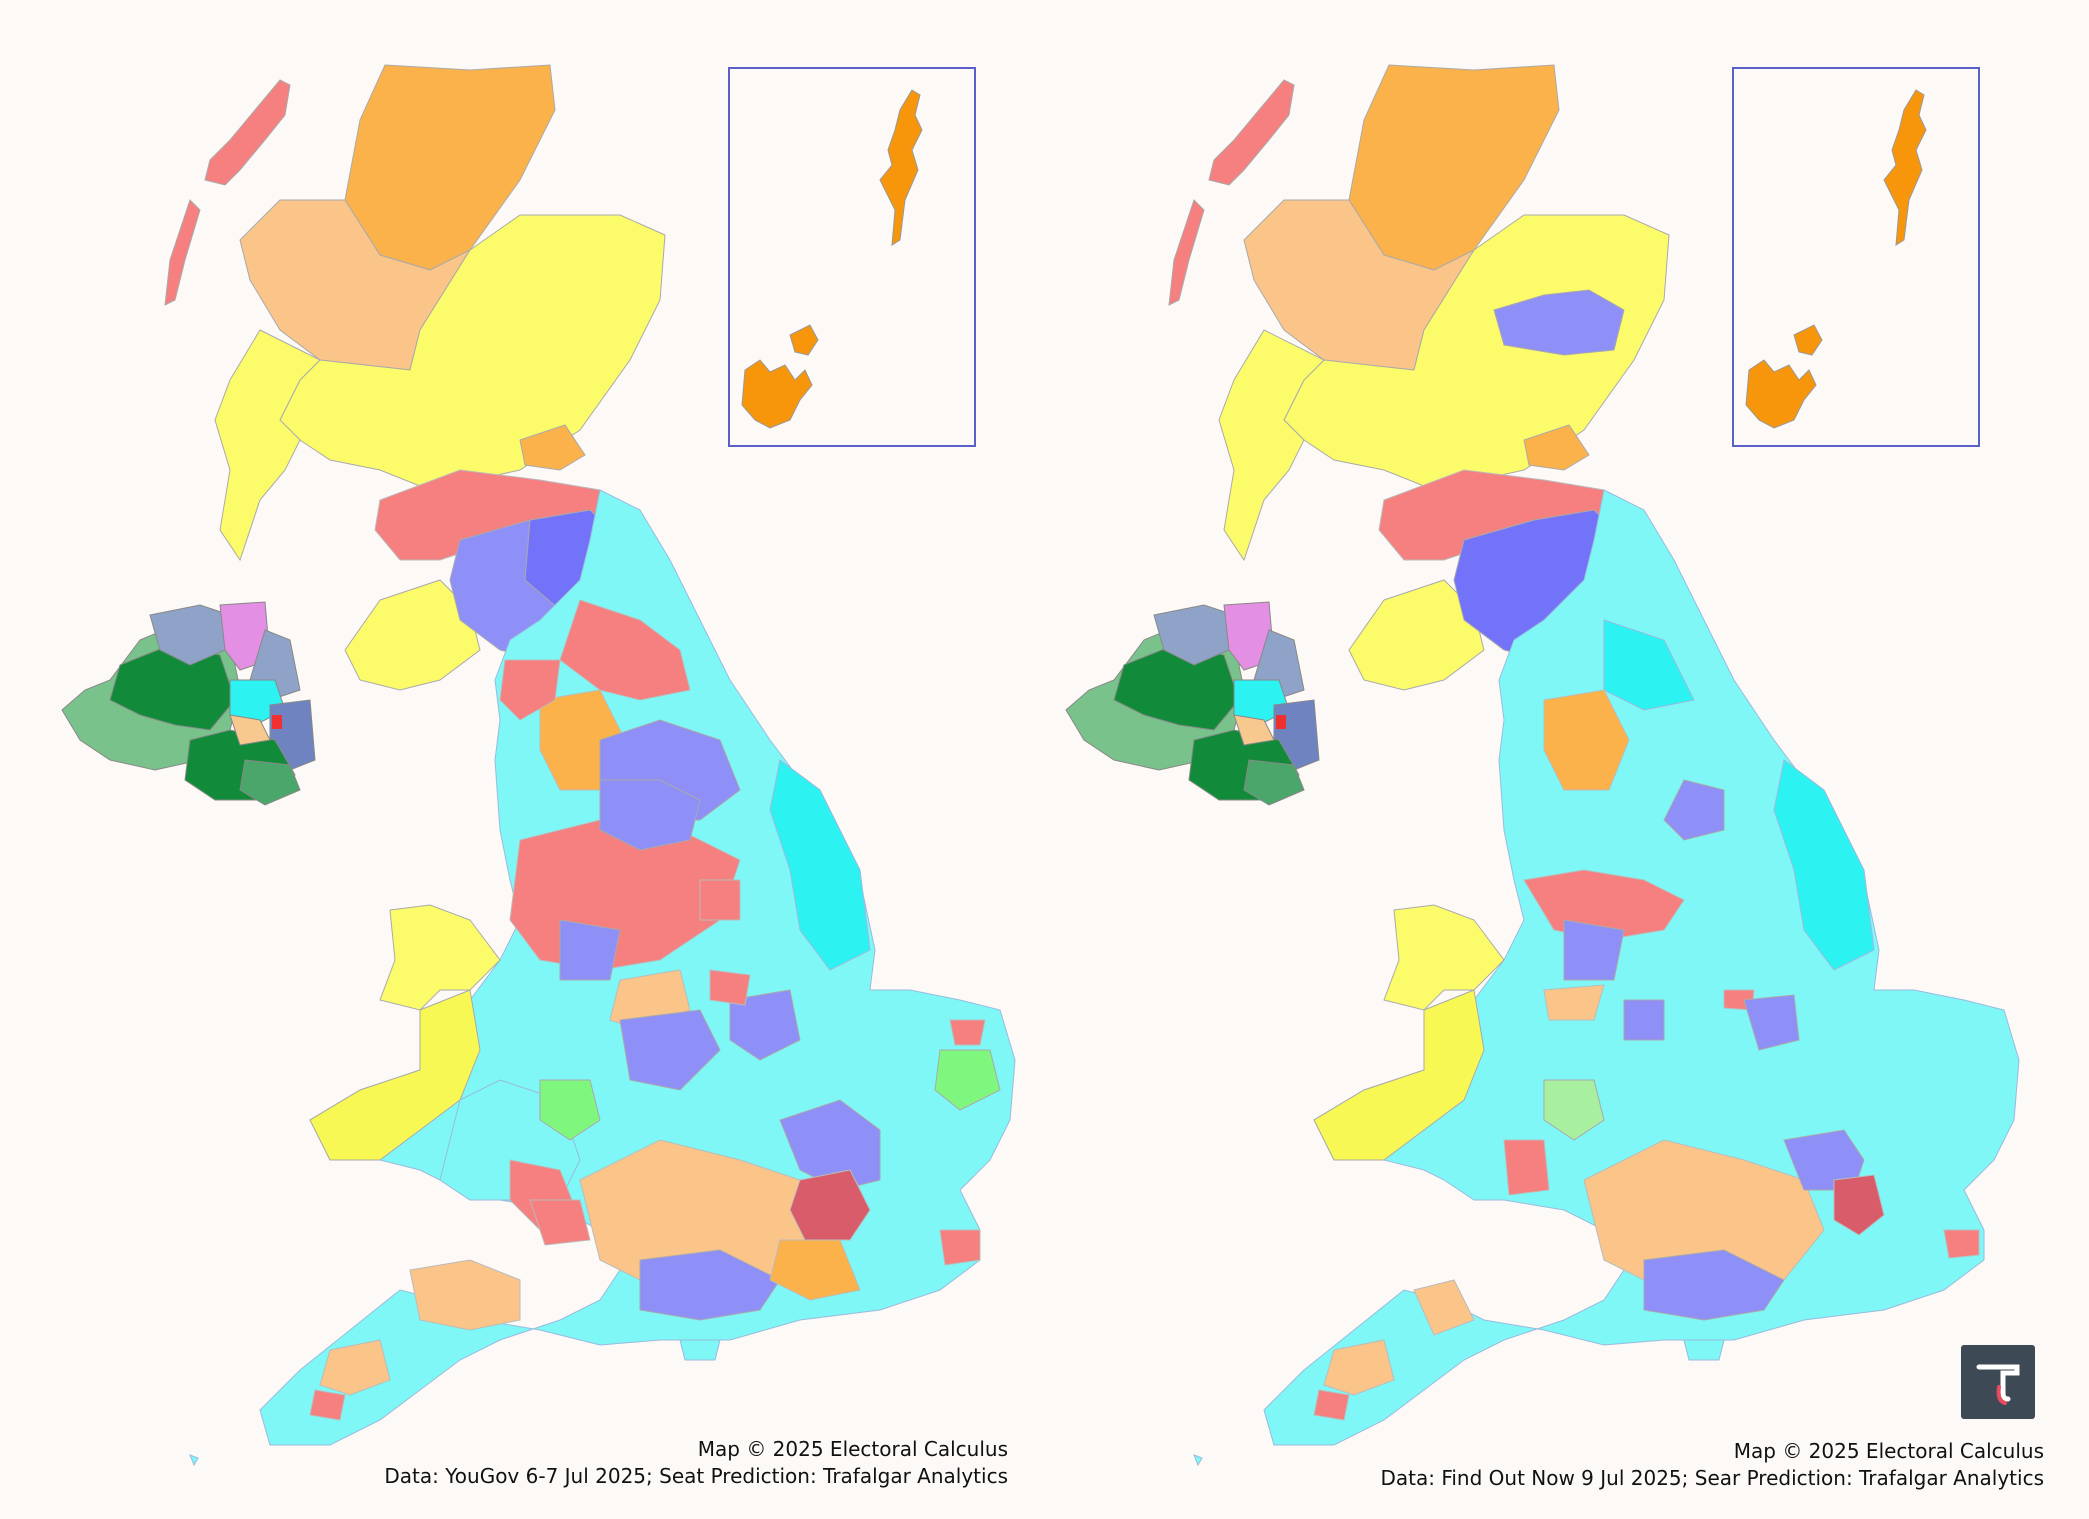  What do you see at coordinates (815, 1270) in the screenshot?
I see `surrey-libdem` at bounding box center [815, 1270].